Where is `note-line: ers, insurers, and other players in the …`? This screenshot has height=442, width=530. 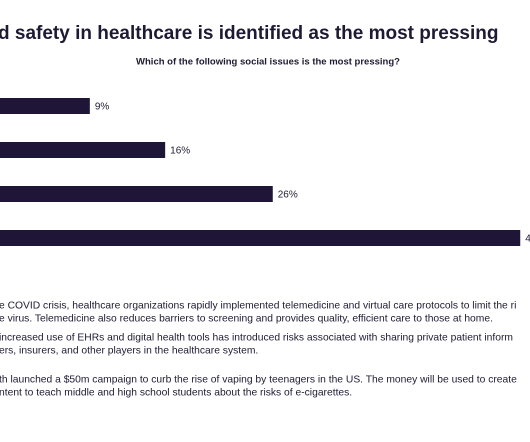
note-line: ers, insurers, and other players in the … is located at coordinates (129, 351).